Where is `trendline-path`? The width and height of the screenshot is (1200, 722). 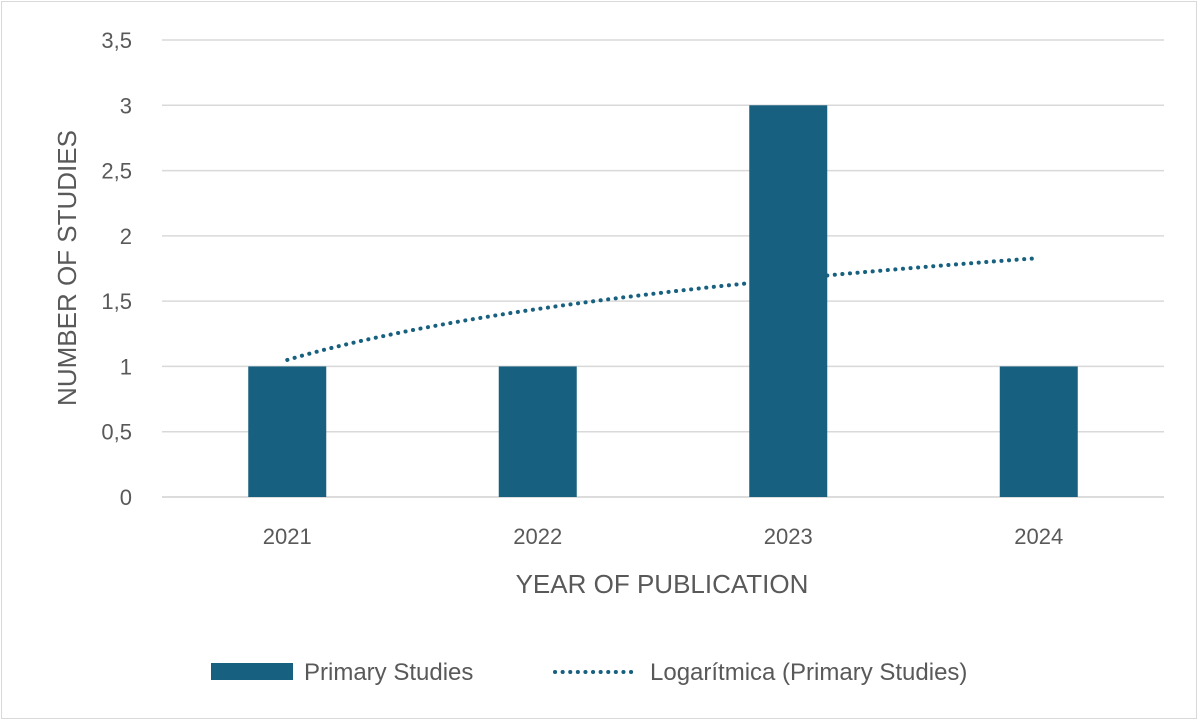
trendline-path is located at coordinates (663, 309).